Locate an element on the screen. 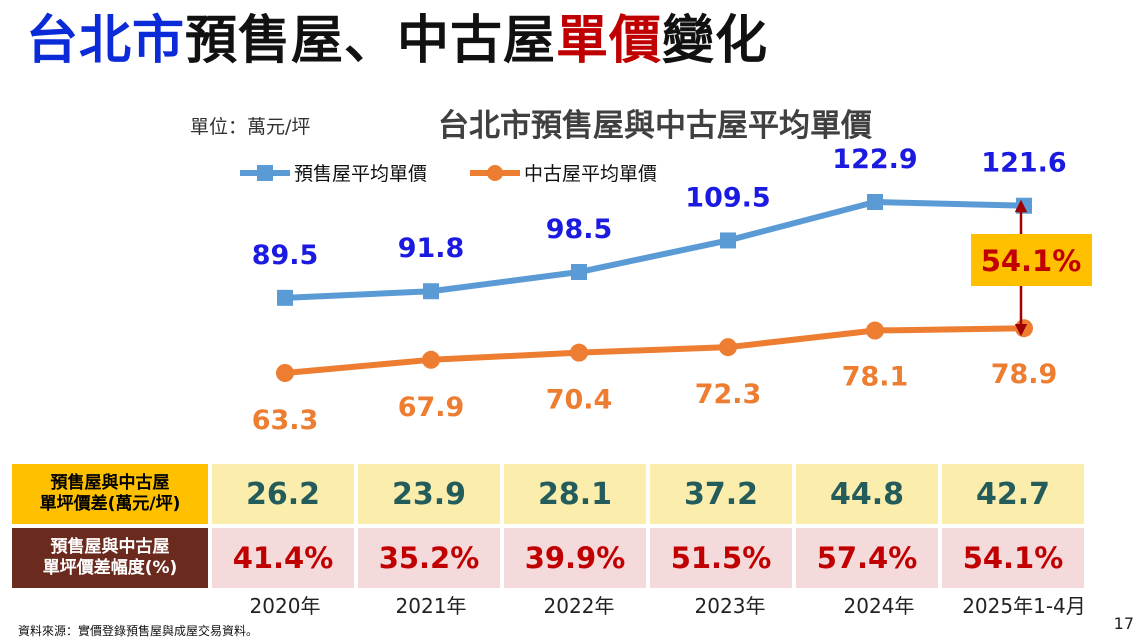 This screenshot has width=1146, height=642. resale-data-label: 72.3 is located at coordinates (728, 394).